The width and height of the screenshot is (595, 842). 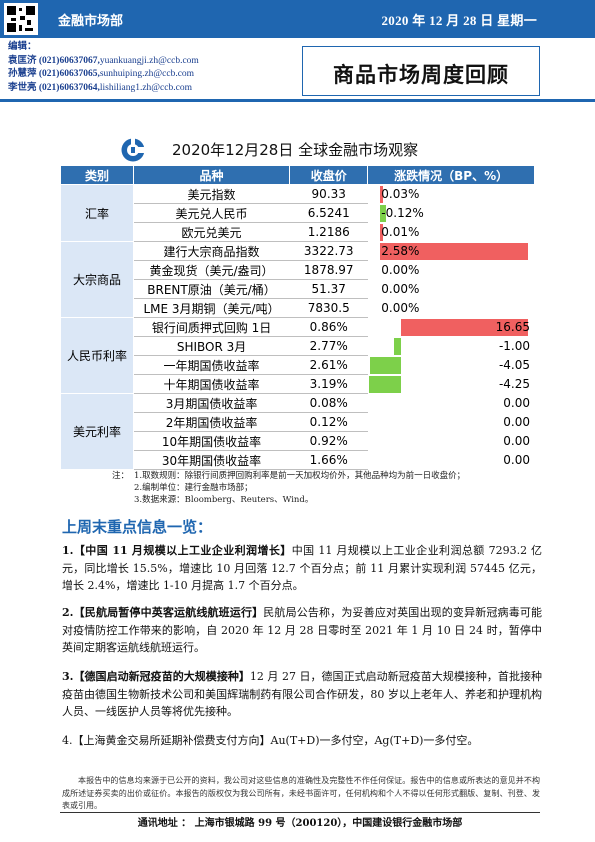 What do you see at coordinates (329, 251) in the screenshot?
I see `close-value: 3322.73` at bounding box center [329, 251].